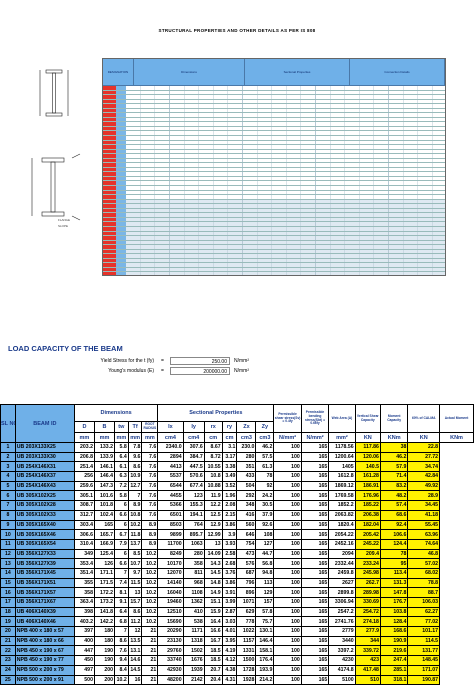  I want to click on table-cell: 1869.12, so click(342, 486).